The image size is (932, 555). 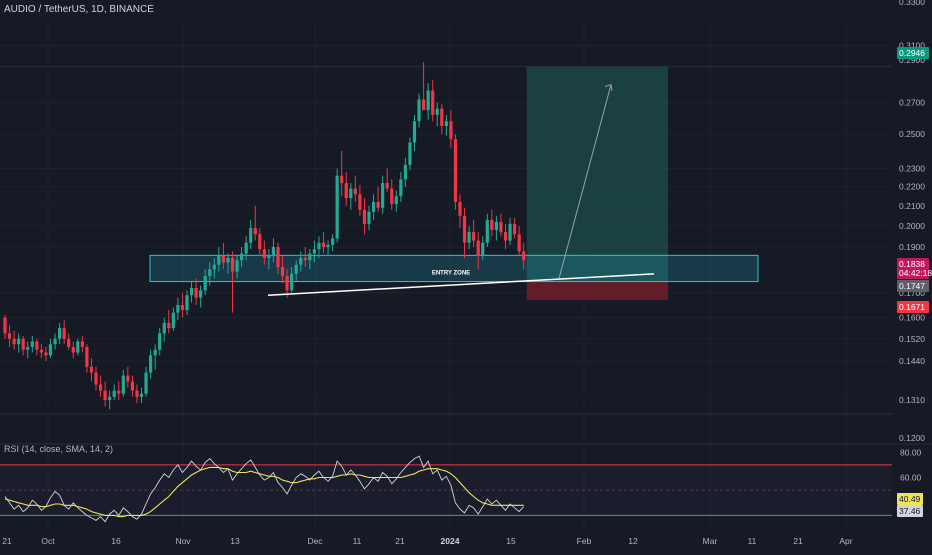 What do you see at coordinates (400, 541) in the screenshot?
I see `time-tick-label: 21` at bounding box center [400, 541].